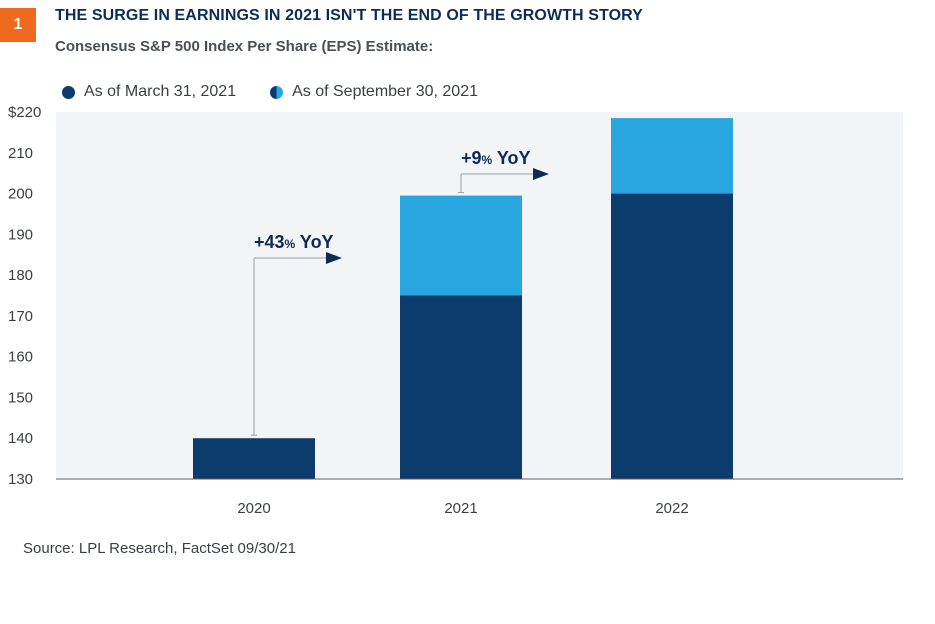  Describe the element at coordinates (385, 91) in the screenshot. I see `legend-label-september: As of September 30, 2021` at that location.